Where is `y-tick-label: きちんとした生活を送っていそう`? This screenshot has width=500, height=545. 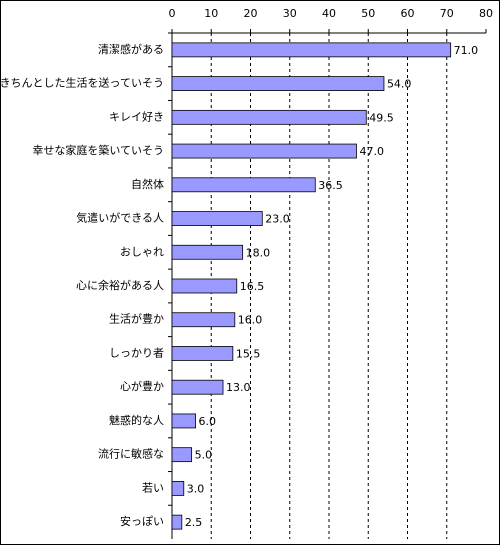
y-tick-label: きちんとした生活を送っていそう is located at coordinates (82, 83).